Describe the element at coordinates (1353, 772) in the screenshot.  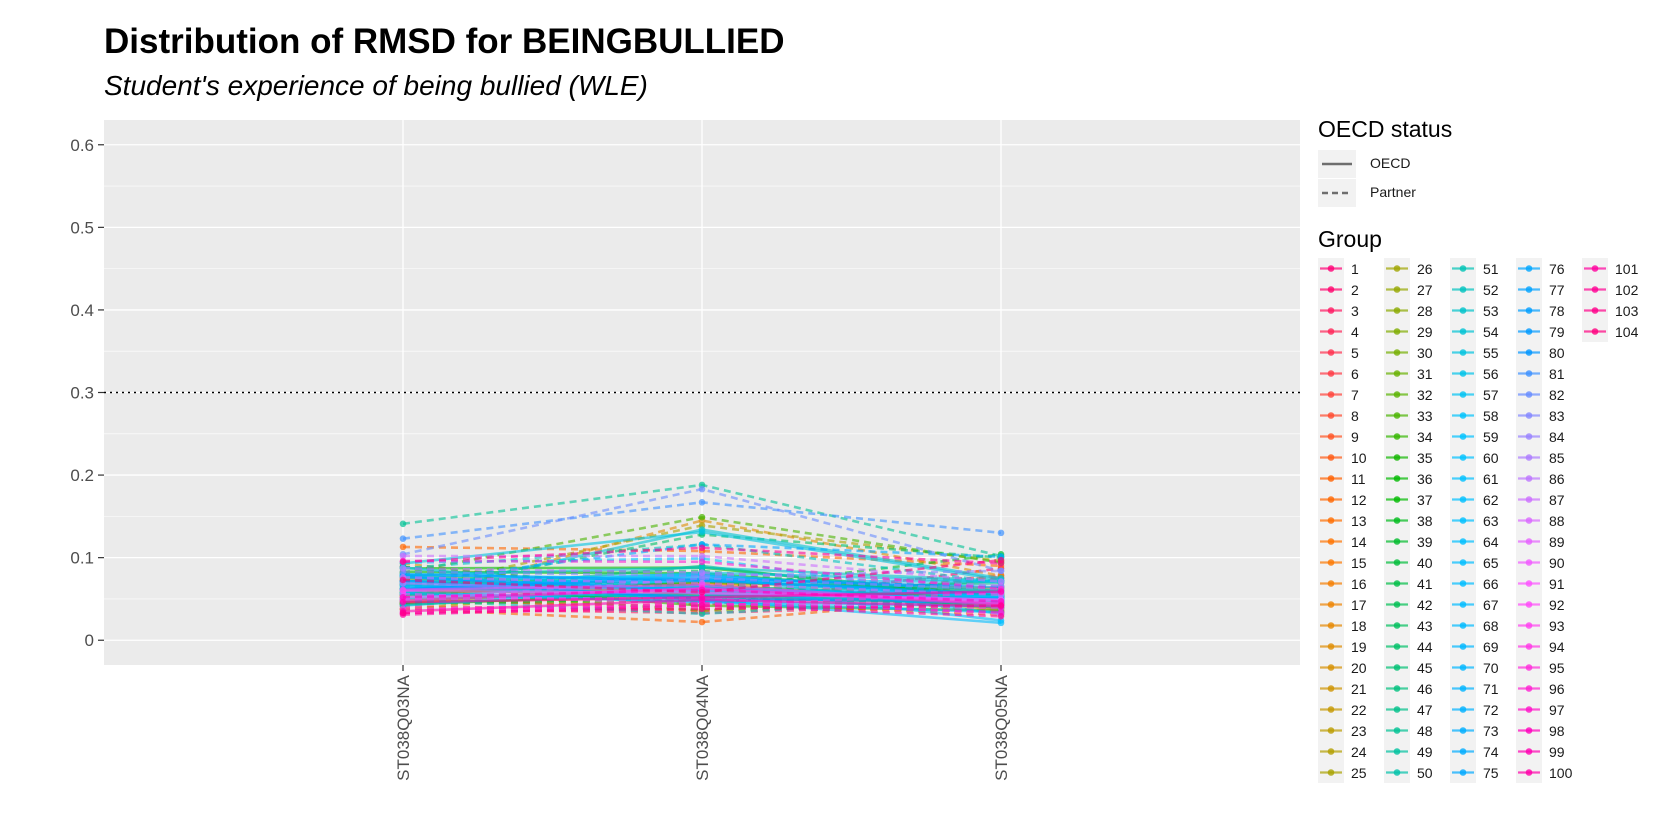
I see `legend-group-item: 25` at that location.